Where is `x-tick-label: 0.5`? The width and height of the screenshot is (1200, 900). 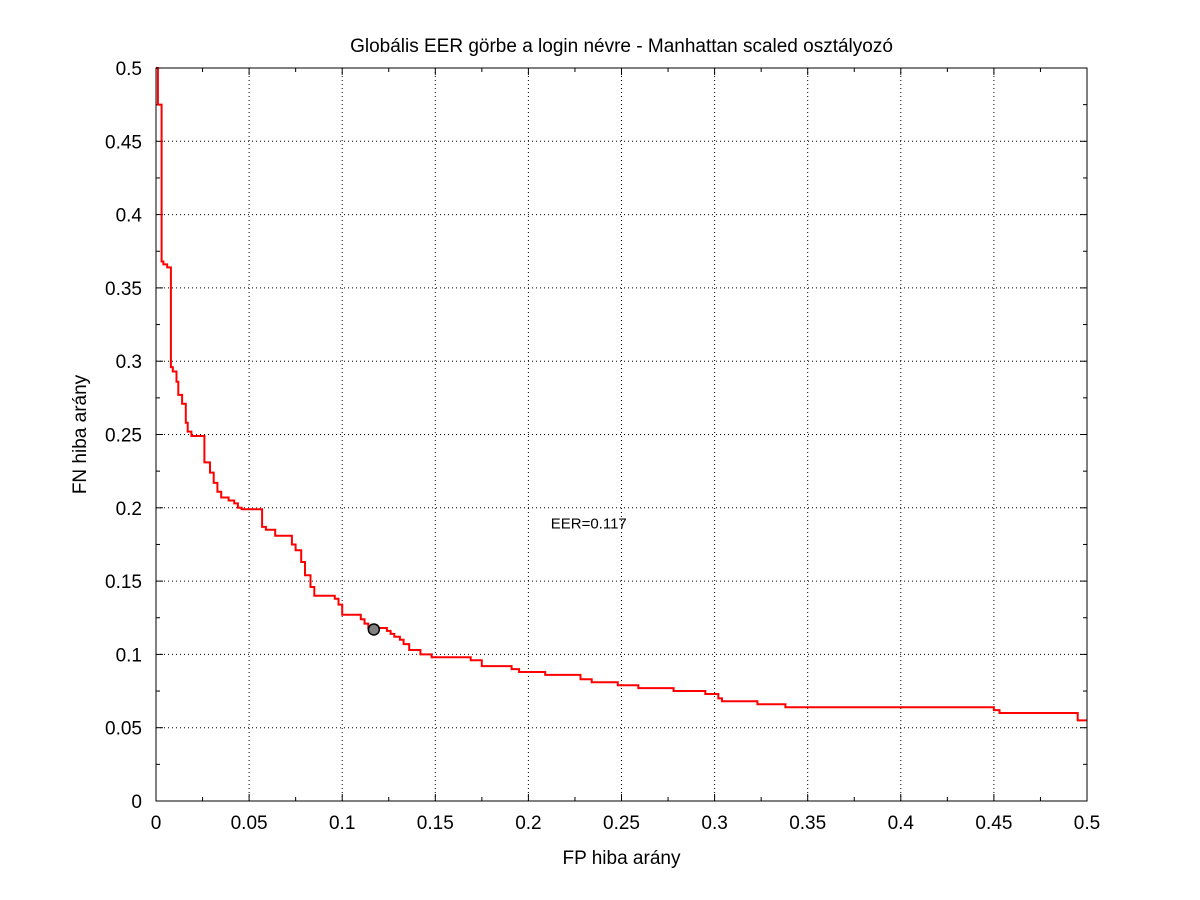
x-tick-label: 0.5 is located at coordinates (1087, 823).